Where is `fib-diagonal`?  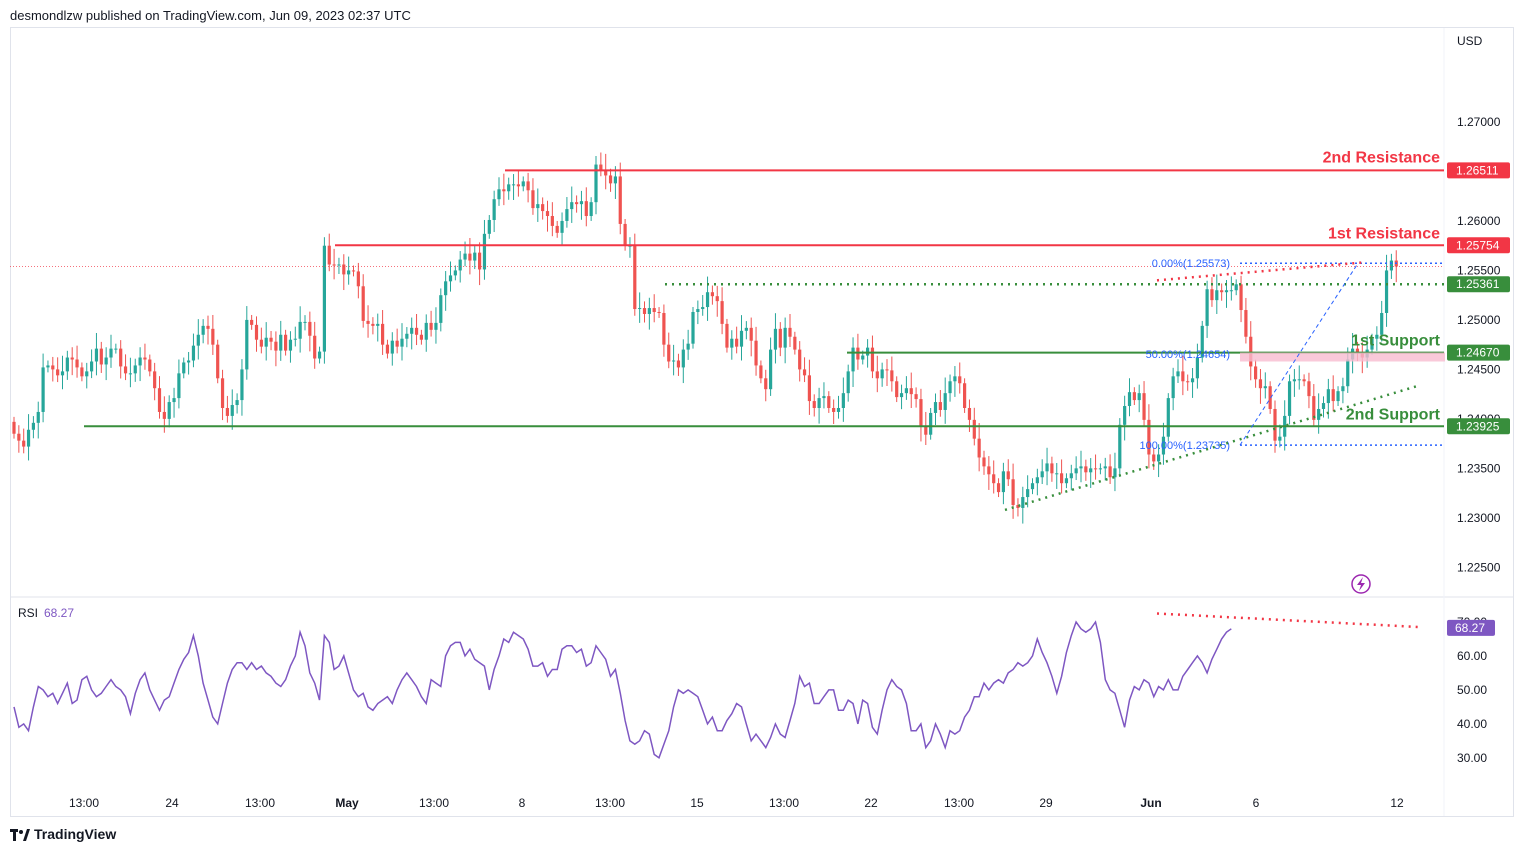
fib-diagonal is located at coordinates (1299, 354).